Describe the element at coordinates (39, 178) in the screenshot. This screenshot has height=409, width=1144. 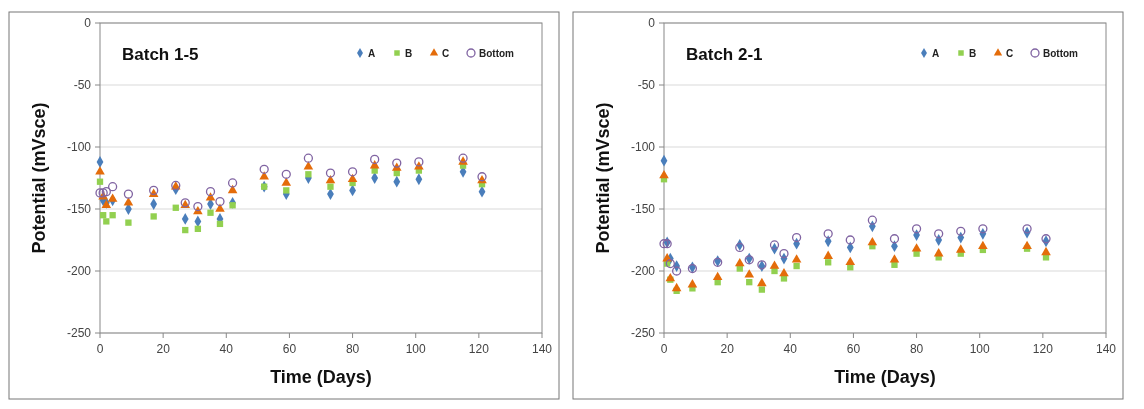
I see `y-axis-title: Potential (mVsce)` at that location.